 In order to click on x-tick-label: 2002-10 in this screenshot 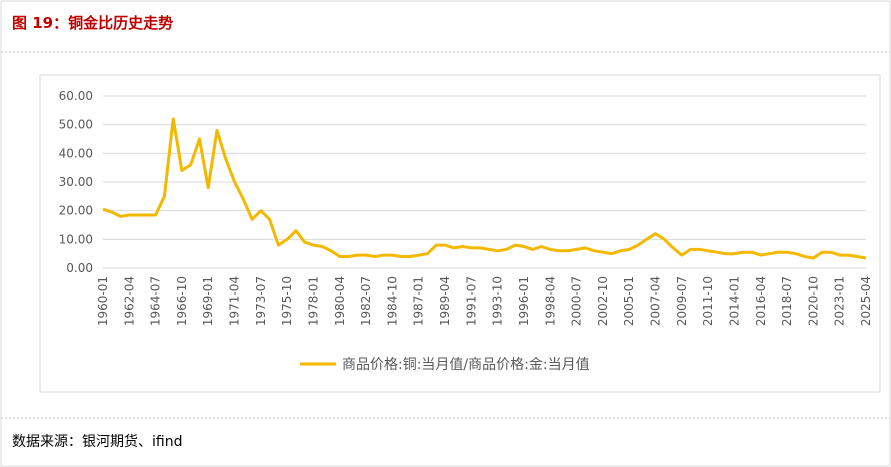, I will do `click(603, 301)`.